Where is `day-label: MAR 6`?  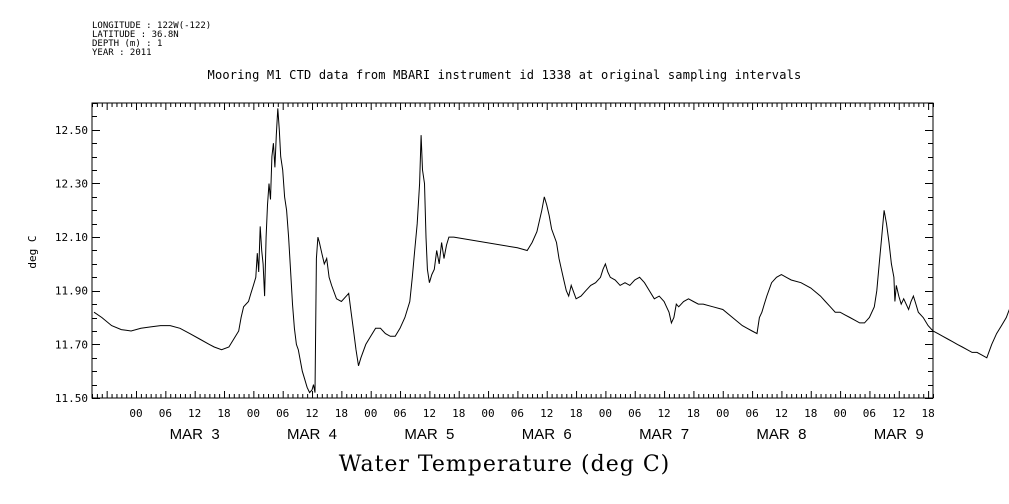 day-label: MAR 6 is located at coordinates (547, 434).